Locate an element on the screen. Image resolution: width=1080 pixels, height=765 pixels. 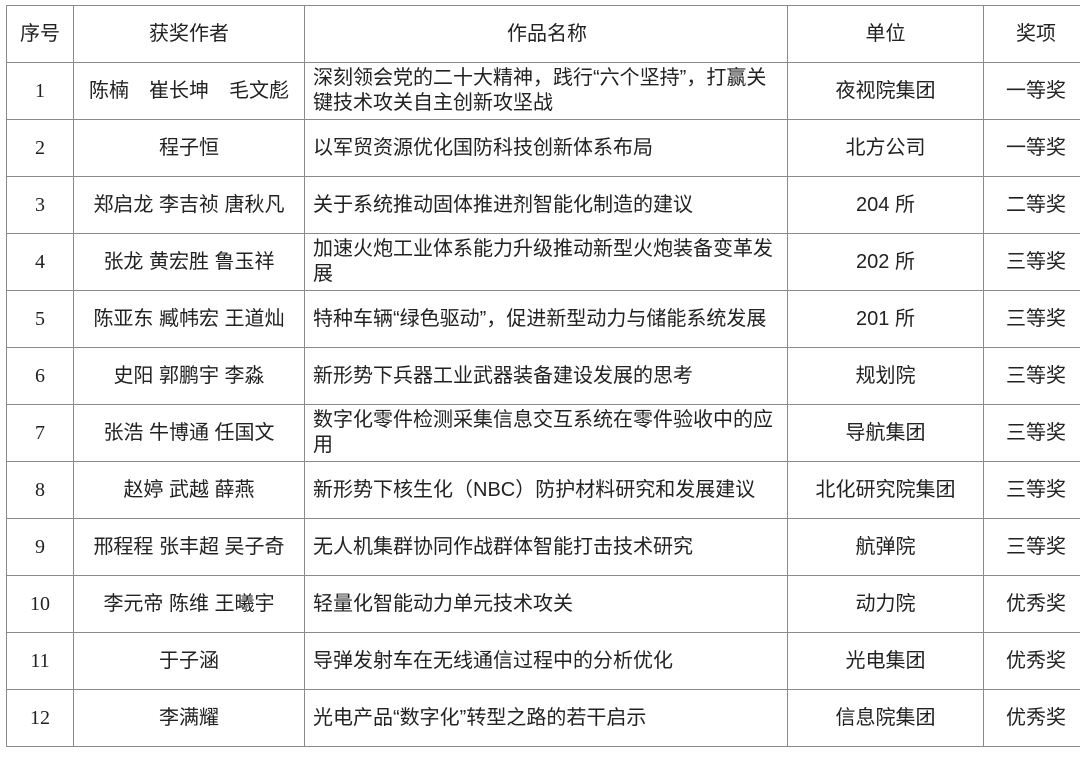
row-unit: 规划院 is located at coordinates (885, 376).